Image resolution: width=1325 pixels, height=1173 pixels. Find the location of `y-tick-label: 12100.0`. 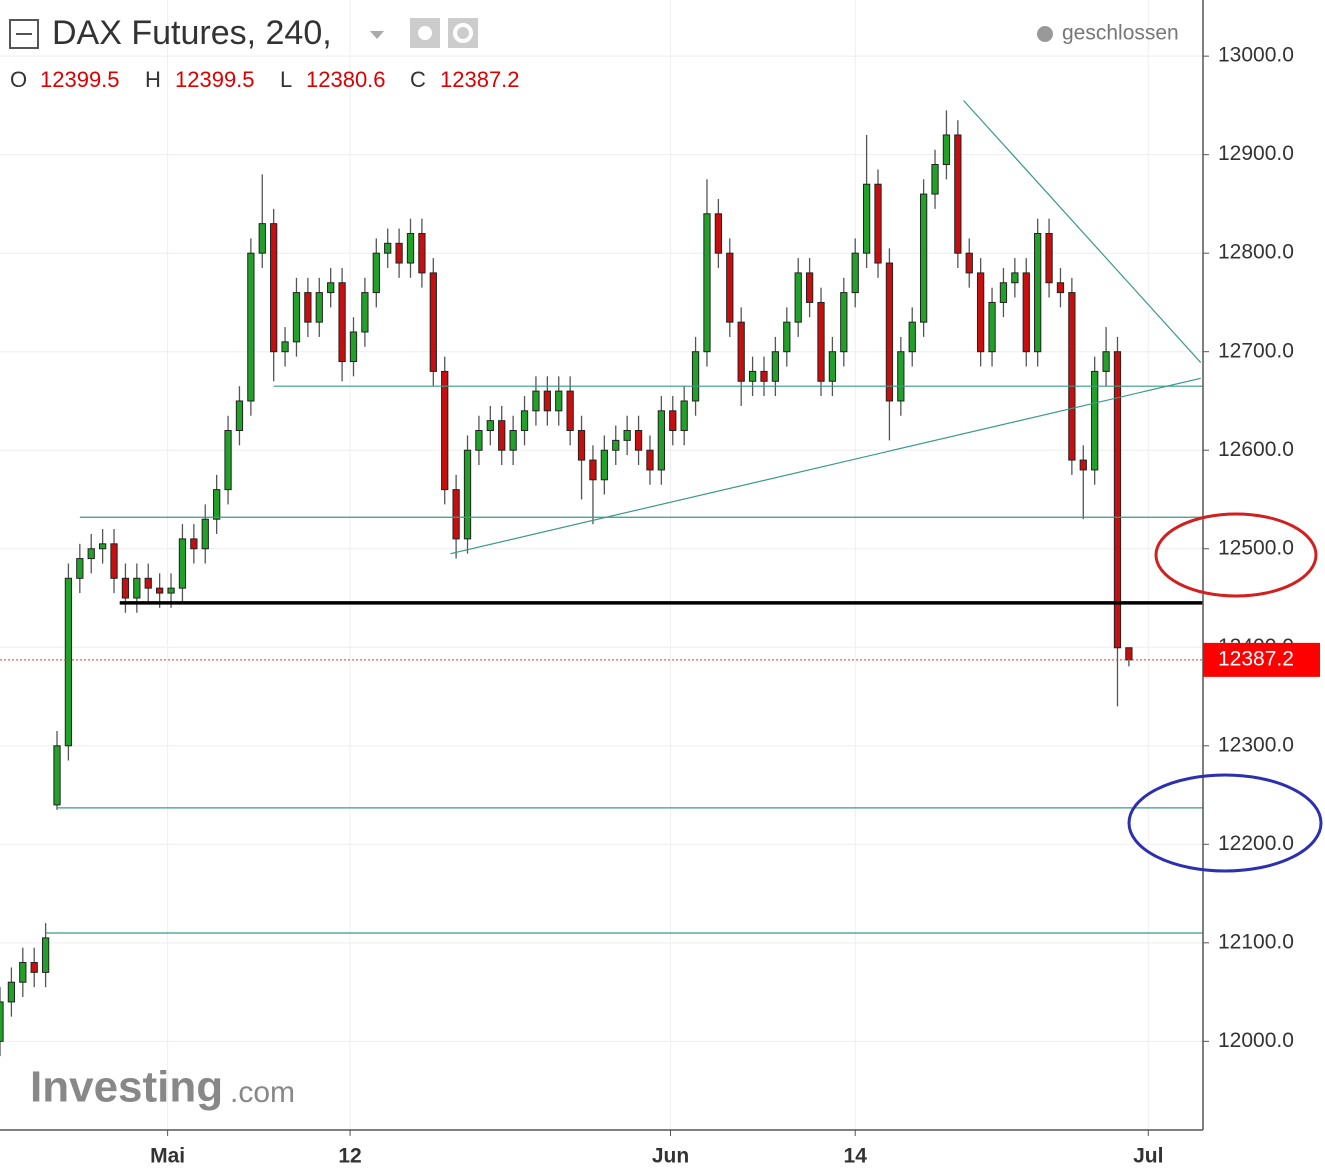

y-tick-label: 12100.0 is located at coordinates (1256, 941).